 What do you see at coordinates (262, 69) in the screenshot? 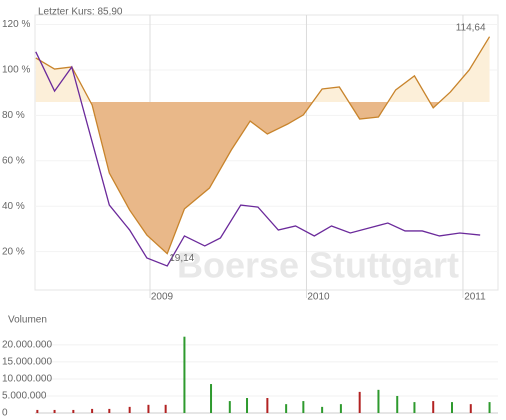
I see `area-above` at bounding box center [262, 69].